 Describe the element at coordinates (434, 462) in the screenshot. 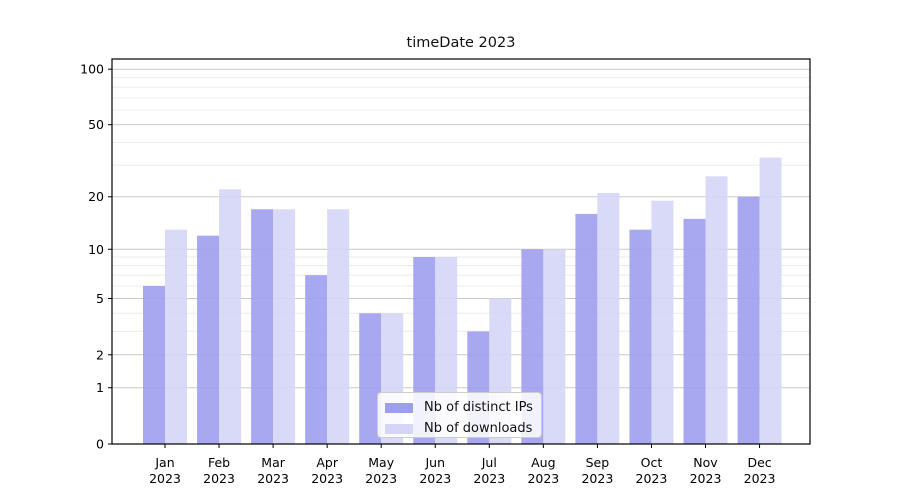

I see `x-tick-label: Jun` at that location.